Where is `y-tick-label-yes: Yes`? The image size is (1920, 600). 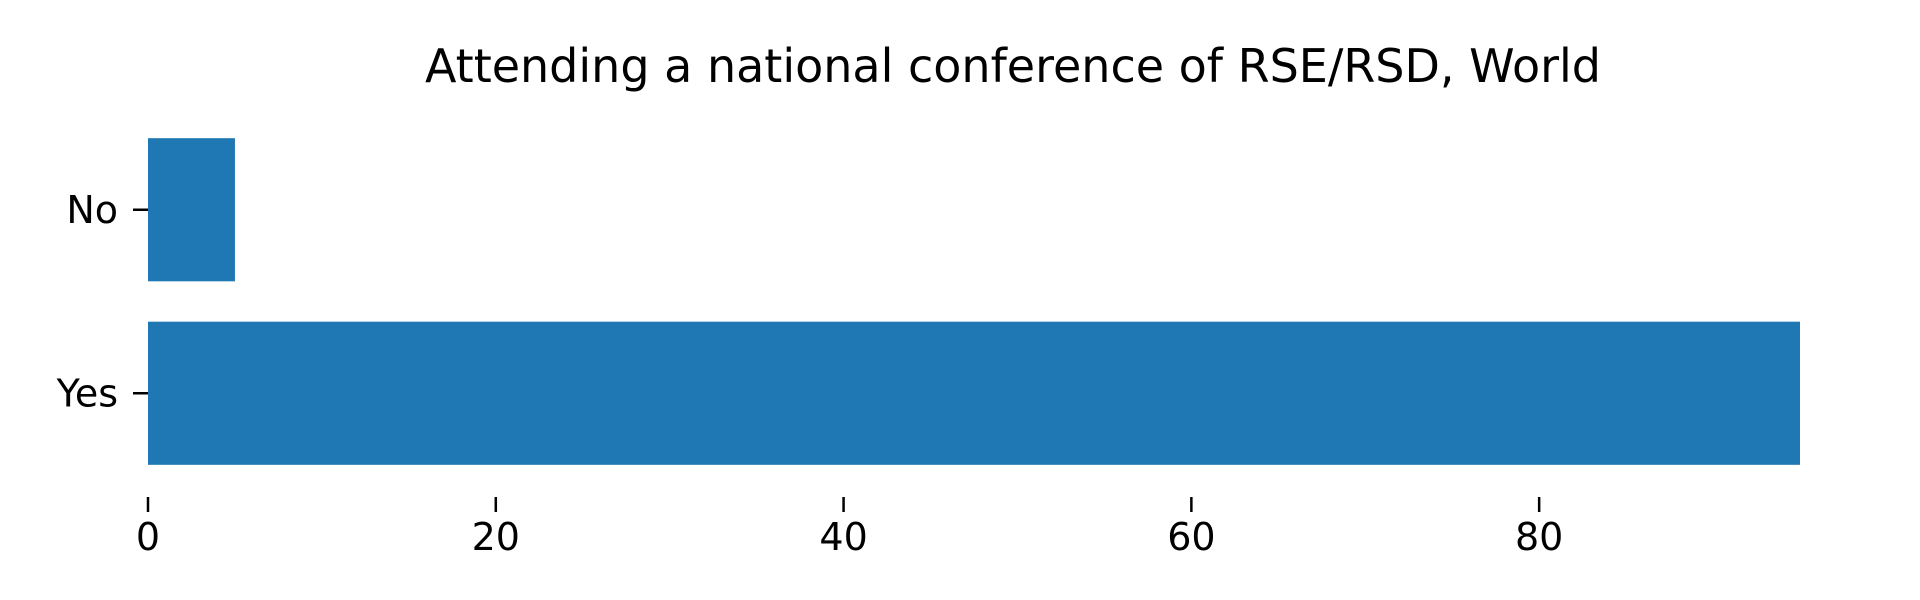 y-tick-label-yes: Yes is located at coordinates (87, 393).